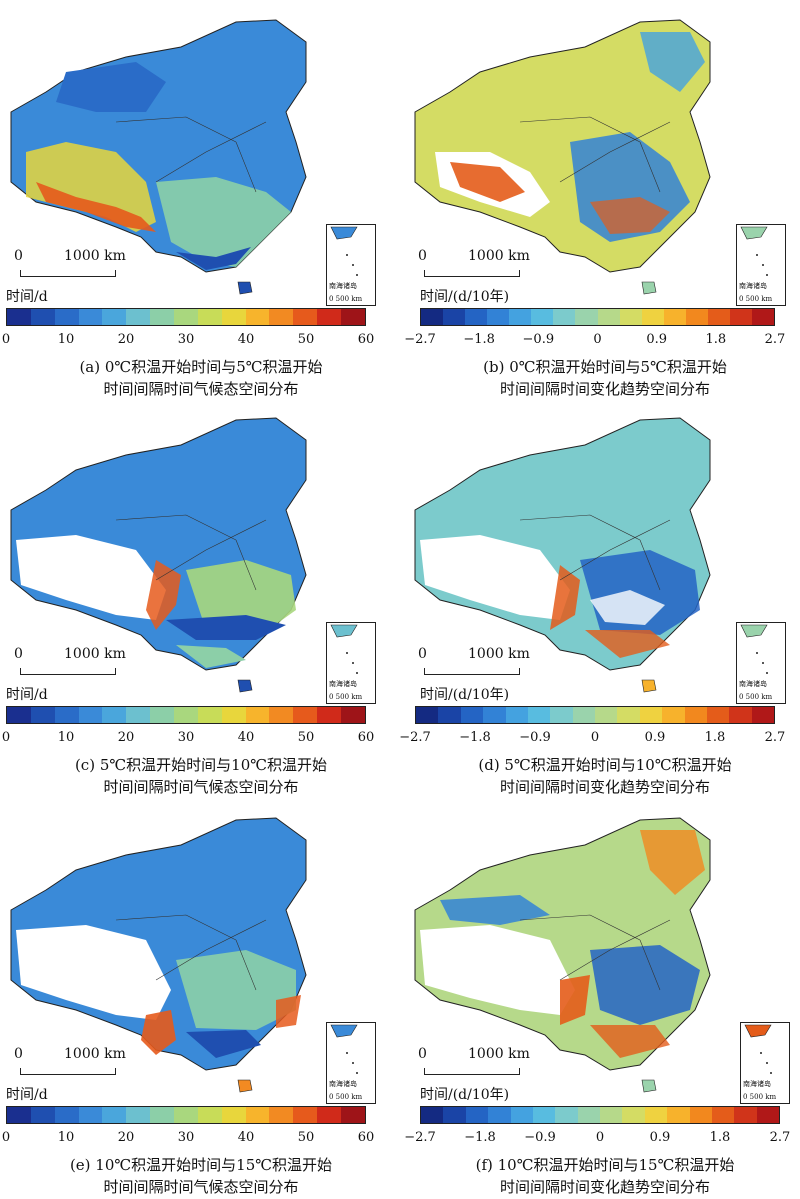 The height and width of the screenshot is (1199, 800). Describe the element at coordinates (562, 955) in the screenshot. I see `map-f` at that location.